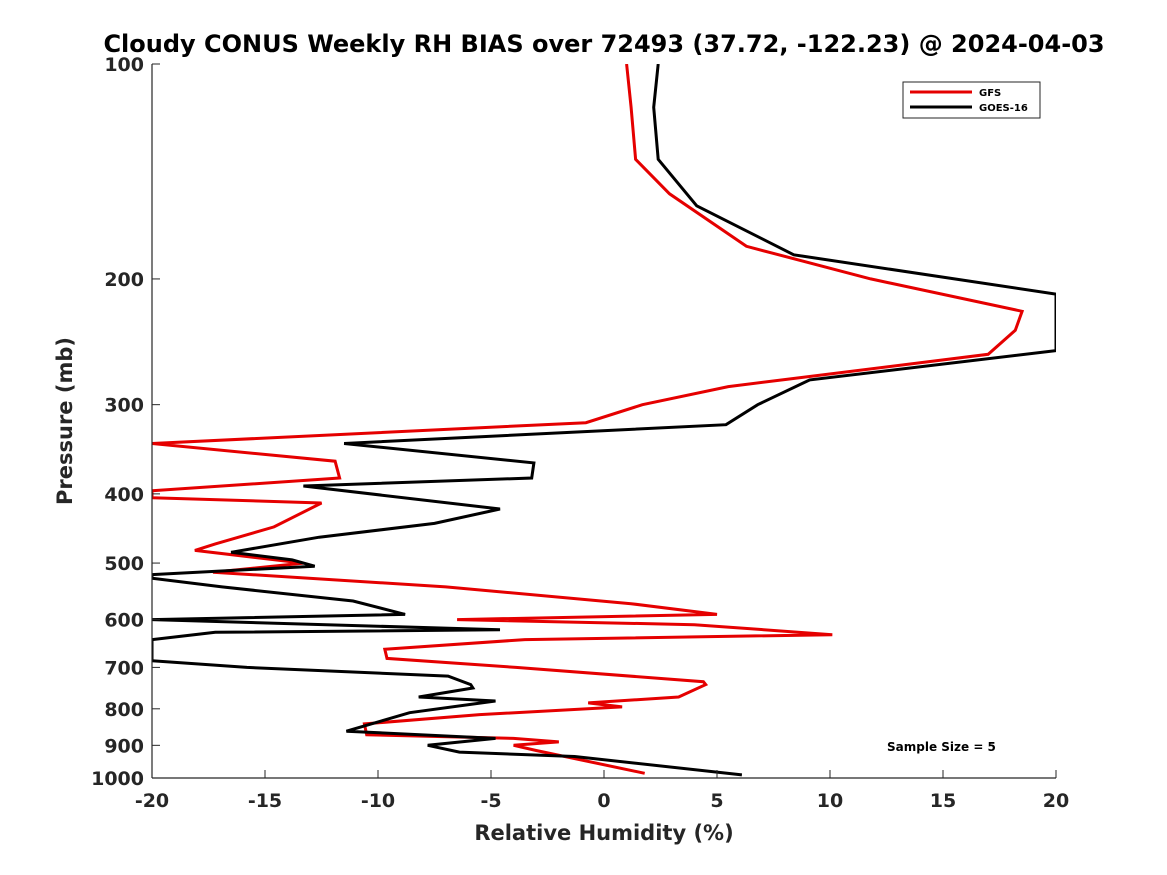  I want to click on y-tick-label: 1000, so click(117, 779).